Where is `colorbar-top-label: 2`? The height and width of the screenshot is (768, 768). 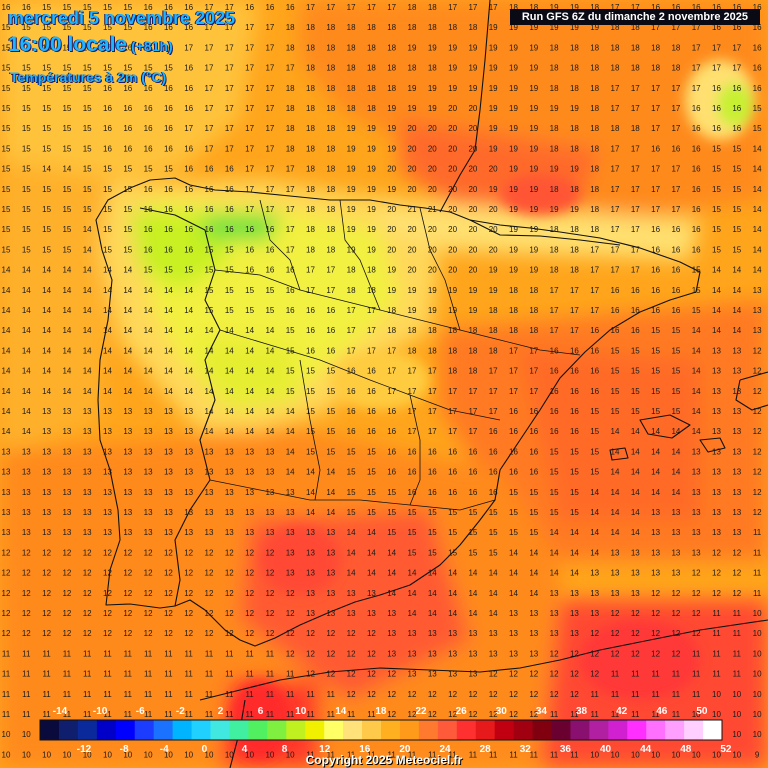
colorbar-top-label: 2 is located at coordinates (221, 711).